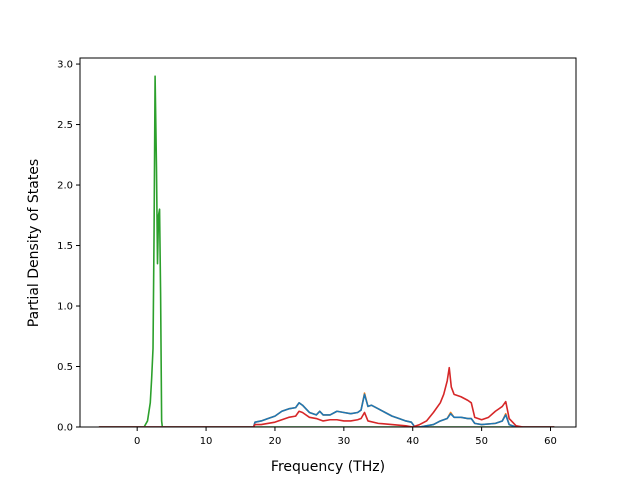 This screenshot has width=640, height=480. I want to click on y-tick-label: 2.0, so click(65, 186).